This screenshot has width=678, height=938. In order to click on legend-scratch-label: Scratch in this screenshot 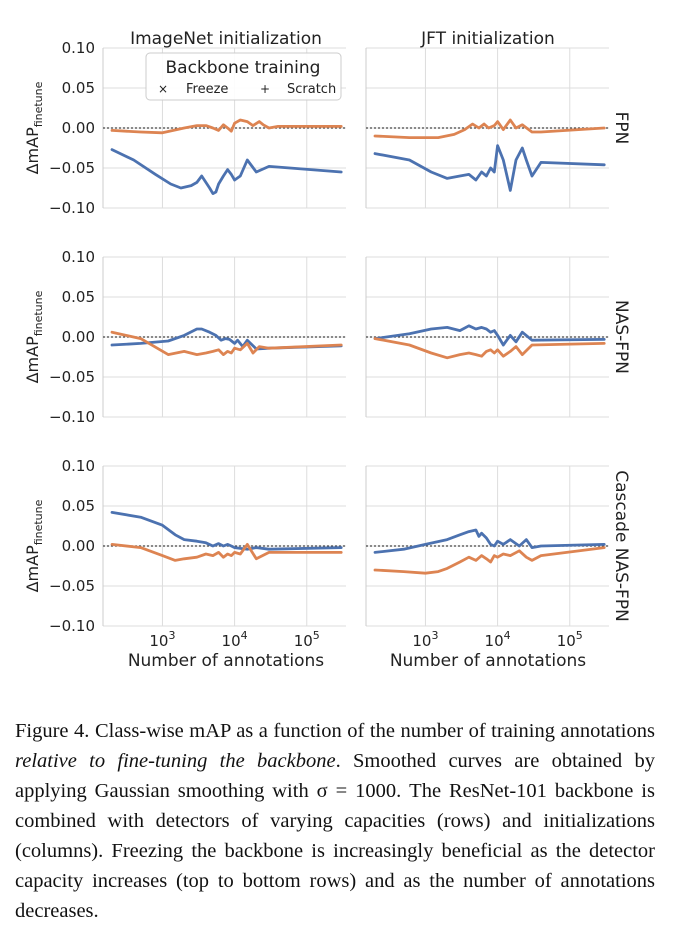, I will do `click(311, 89)`.